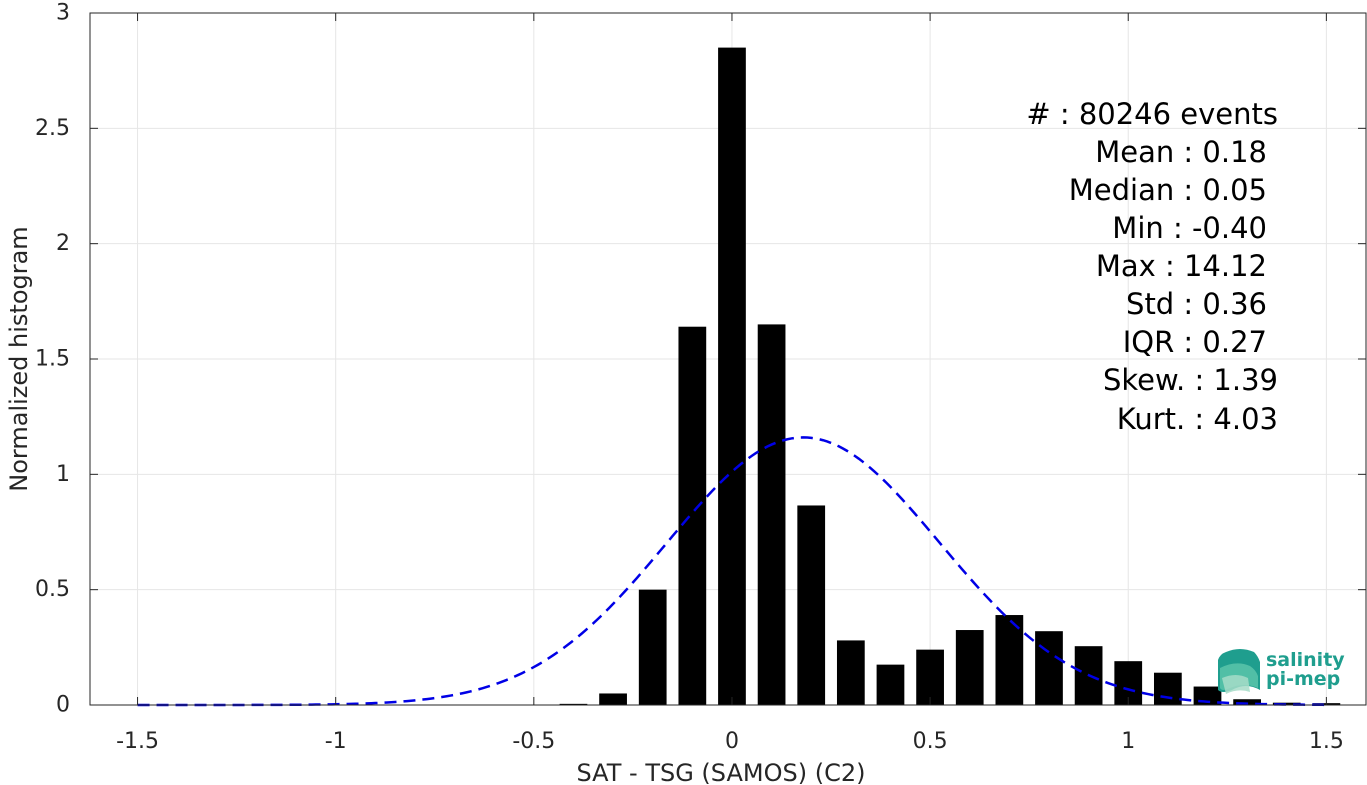 This screenshot has height=785, width=1367. I want to click on x-tick-label: -1, so click(336, 741).